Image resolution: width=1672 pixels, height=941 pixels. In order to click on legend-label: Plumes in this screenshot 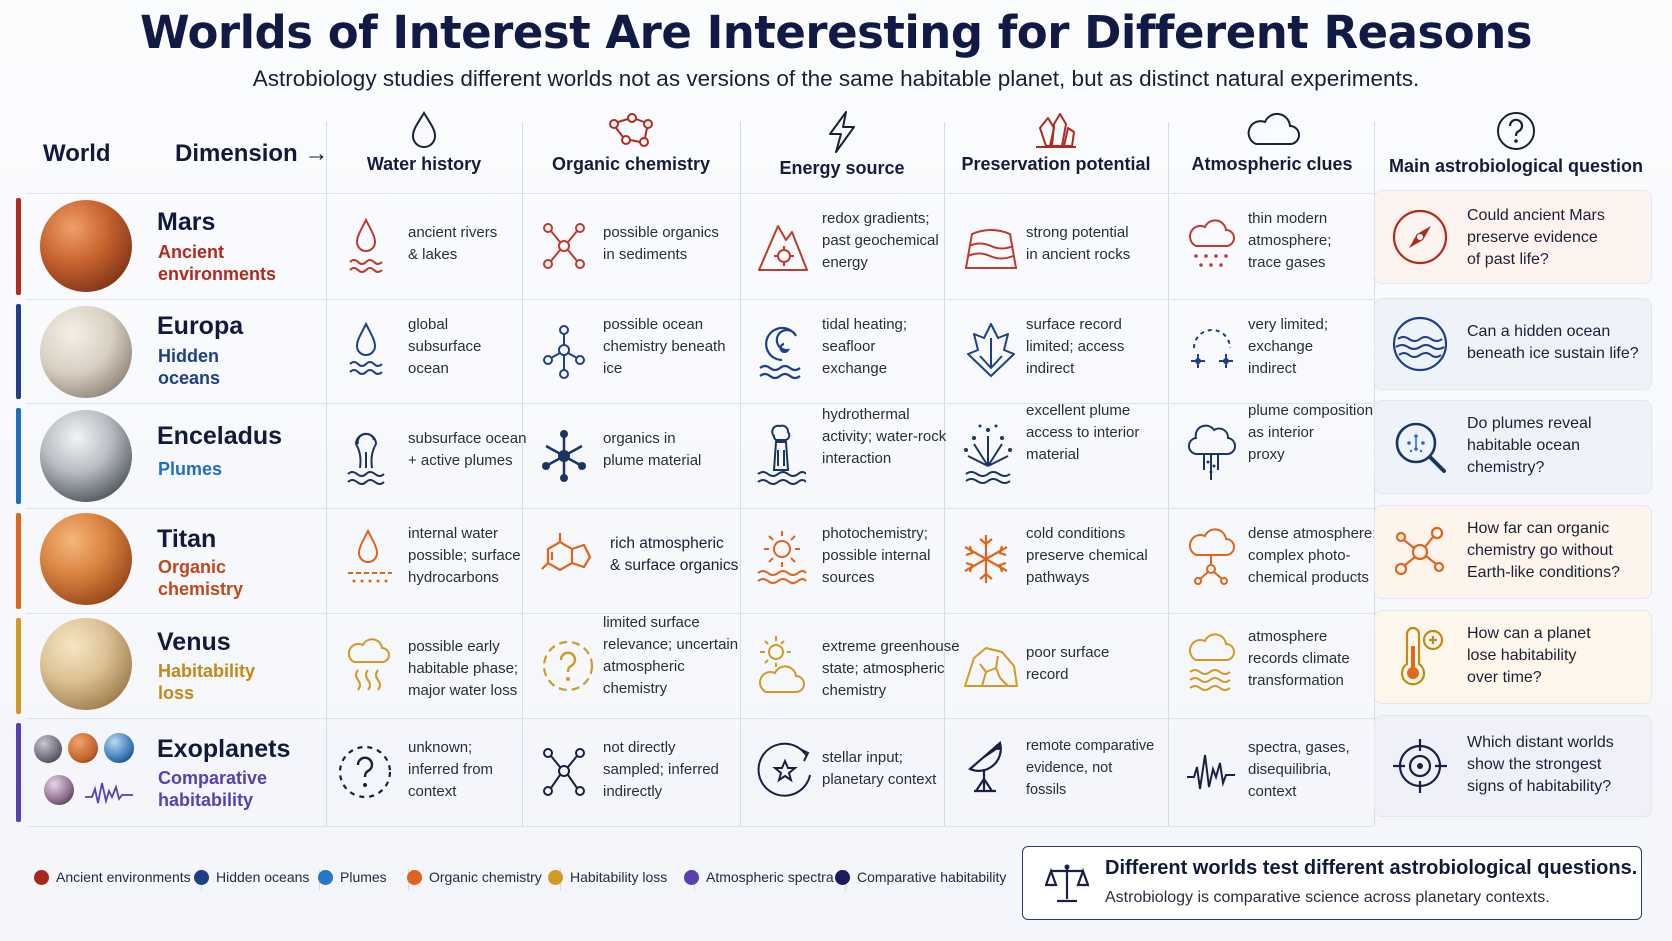, I will do `click(363, 877)`.